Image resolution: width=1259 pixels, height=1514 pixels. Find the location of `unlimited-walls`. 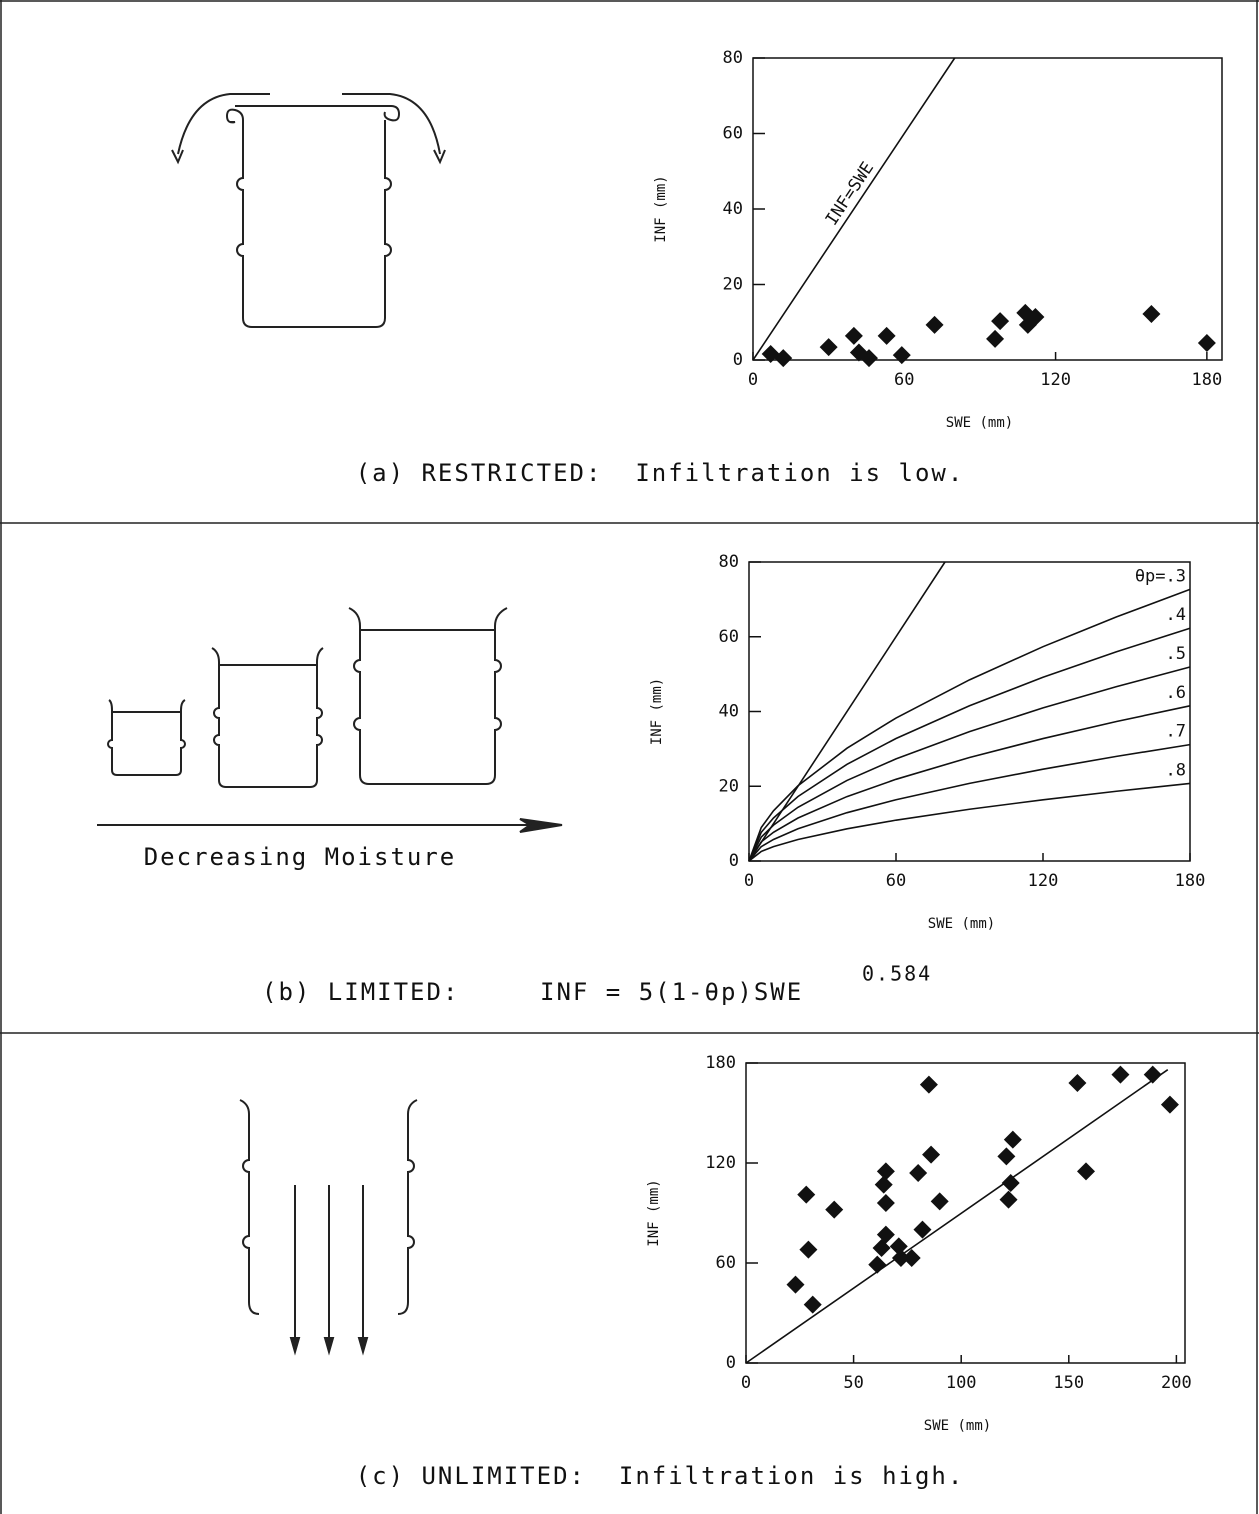

unlimited-walls is located at coordinates (328, 1227).